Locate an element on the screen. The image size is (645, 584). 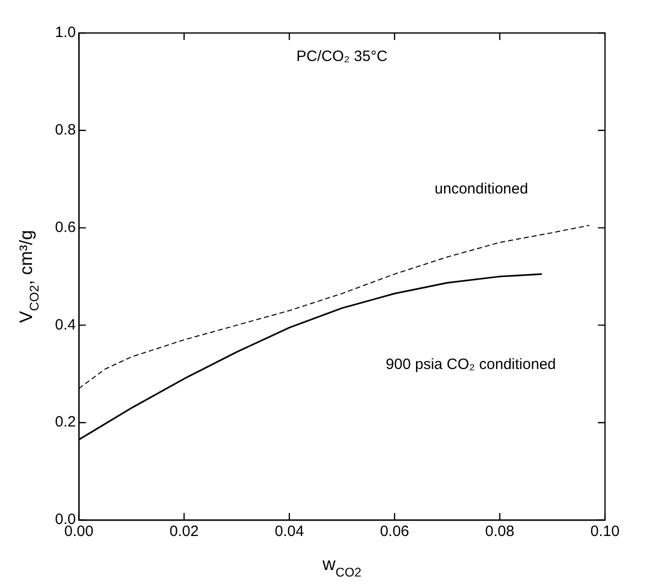
x-tick-label: 0.08 is located at coordinates (499, 531).